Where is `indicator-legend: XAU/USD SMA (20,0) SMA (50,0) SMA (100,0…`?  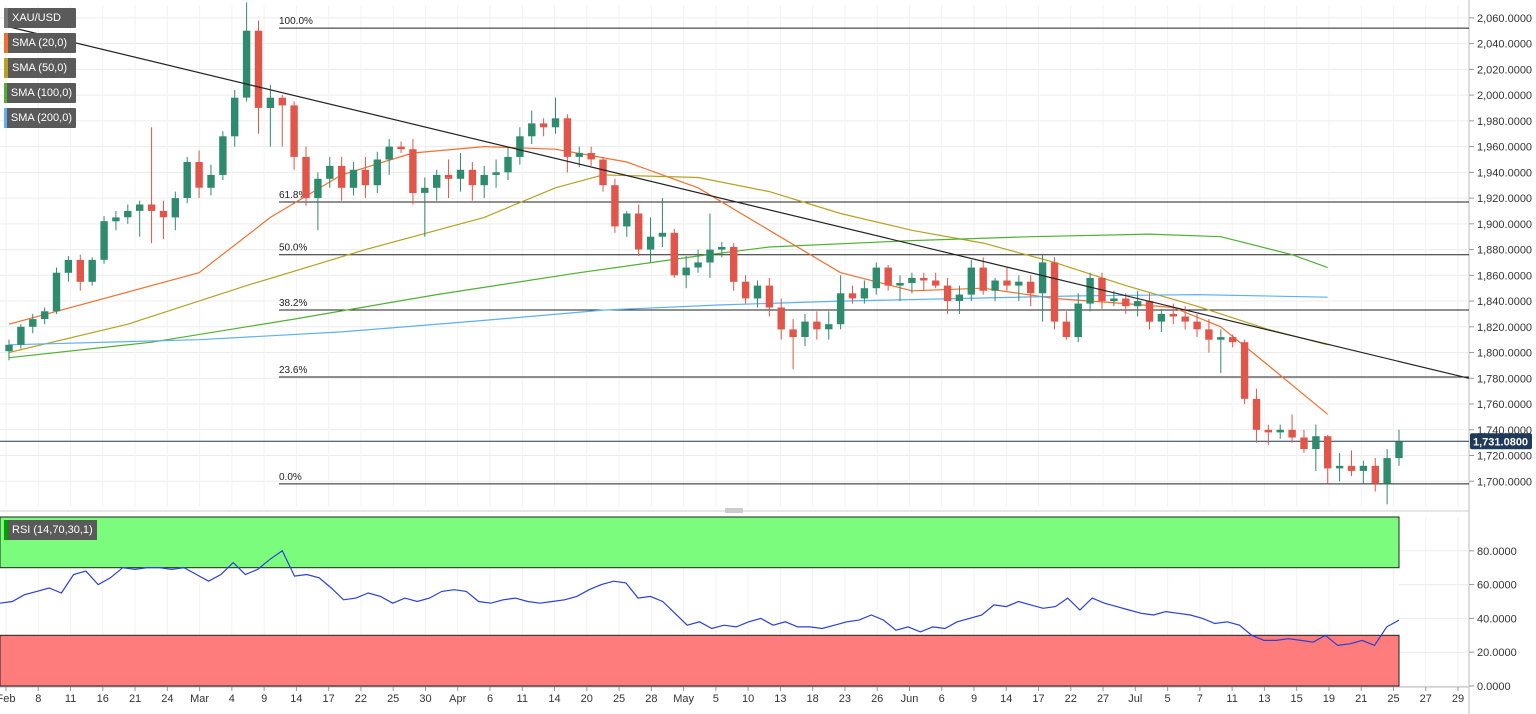
indicator-legend: XAU/USD SMA (20,0) SMA (50,0) SMA (100,0… is located at coordinates (40, 68).